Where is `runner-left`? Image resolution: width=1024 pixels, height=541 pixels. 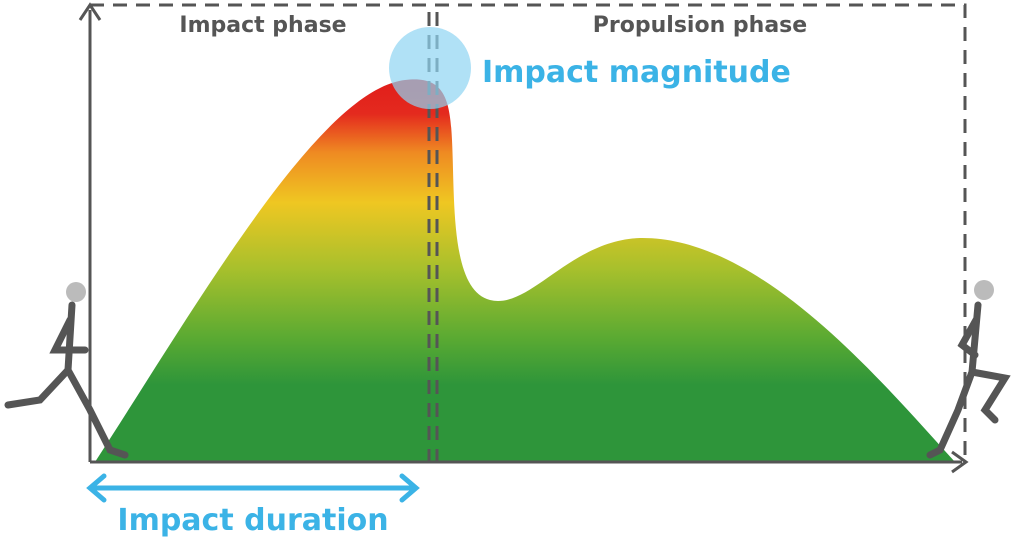
runner-left is located at coordinates (66, 370).